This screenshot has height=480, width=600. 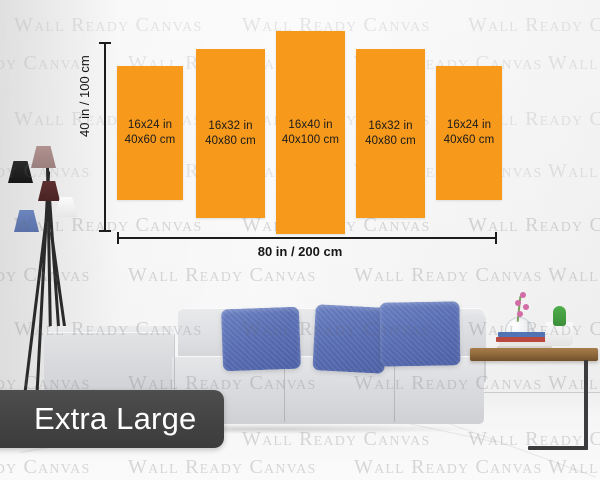 I want to click on canvas-panel-3: 16x40 in 40x100 cm, so click(x=310, y=132).